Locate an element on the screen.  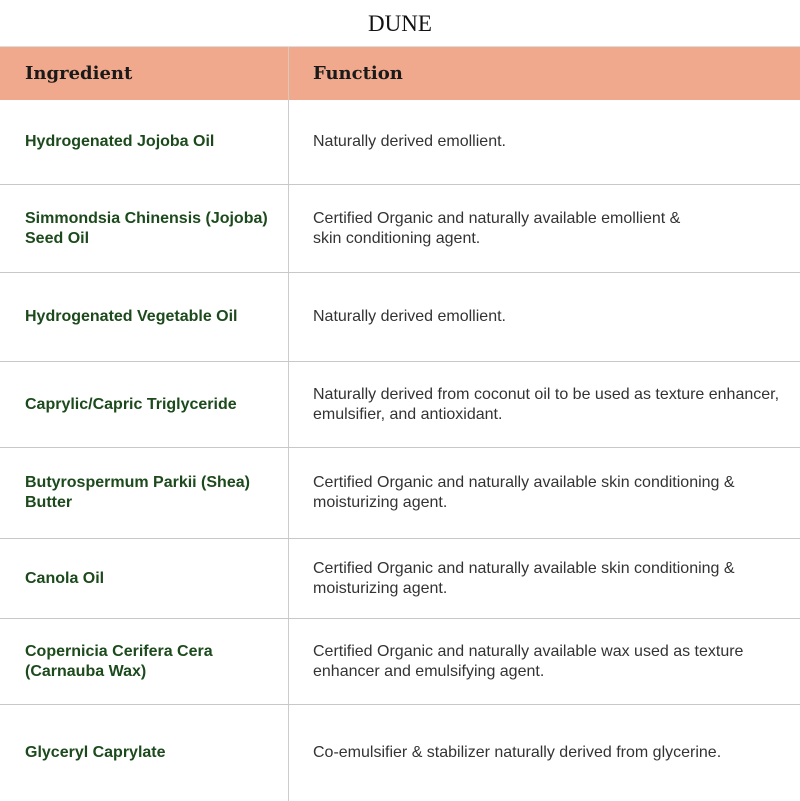
ingredient-name: Hydrogenated Jojoba Oil is located at coordinates (144, 142).